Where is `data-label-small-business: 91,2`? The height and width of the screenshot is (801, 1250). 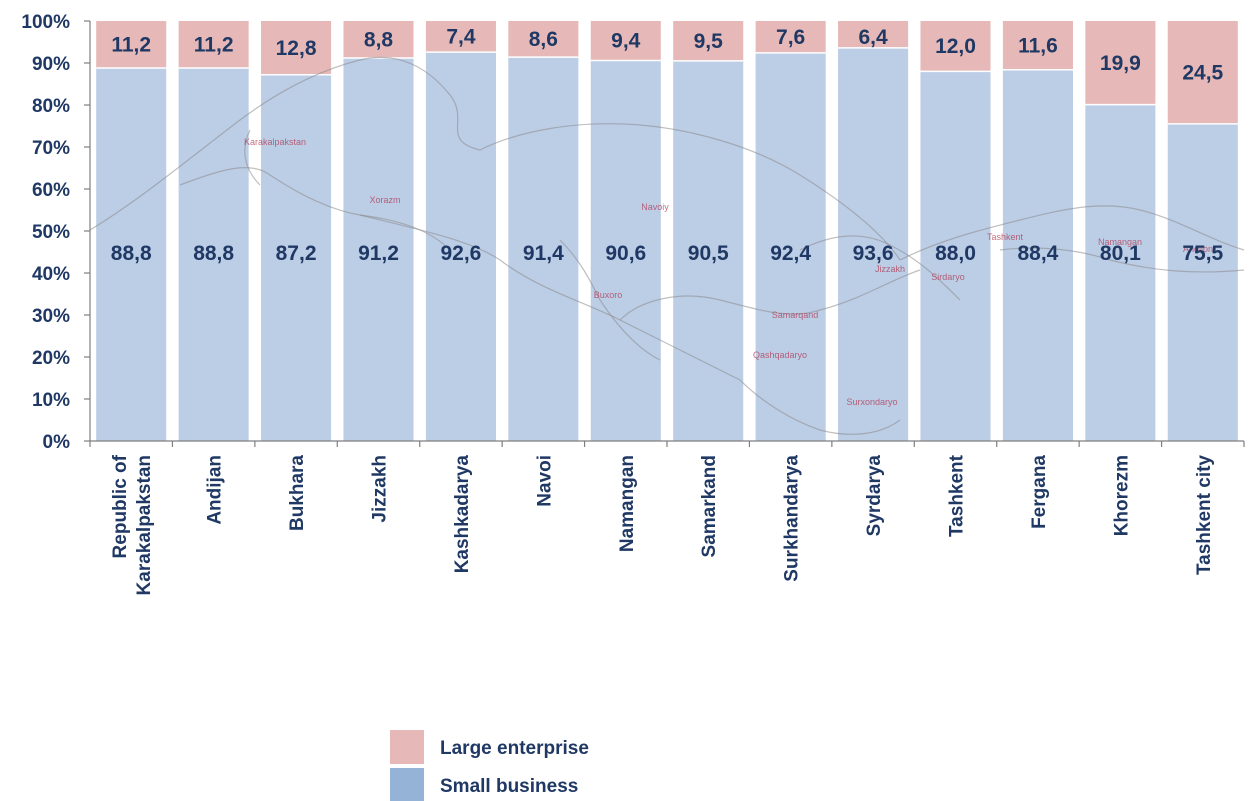
data-label-small-business: 91,2 is located at coordinates (378, 253).